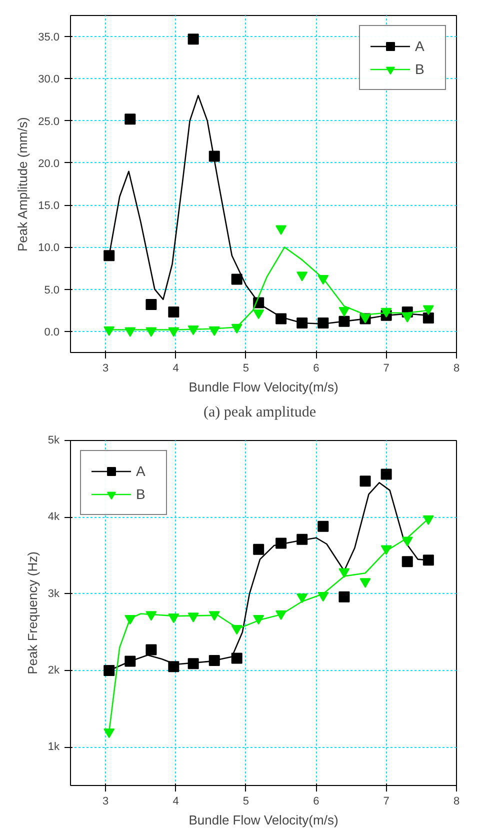  Describe the element at coordinates (49, 80) in the screenshot. I see `y-tick-label: 30.0` at that location.